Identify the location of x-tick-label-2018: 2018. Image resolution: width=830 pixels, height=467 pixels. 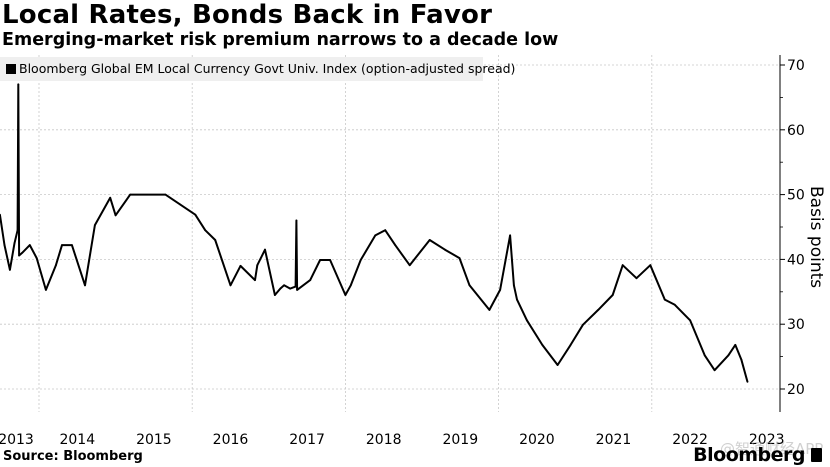
(384, 440).